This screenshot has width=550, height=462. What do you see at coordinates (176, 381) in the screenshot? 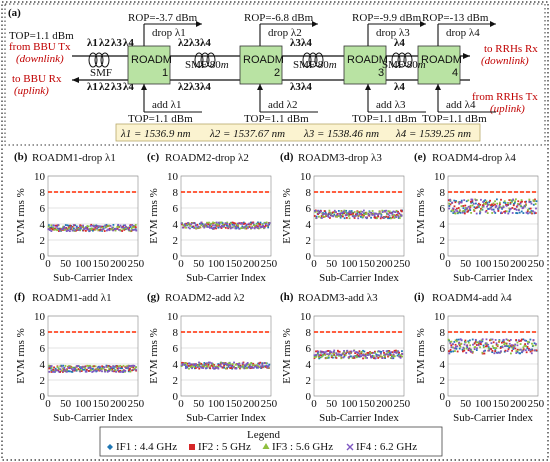
I see `y-tick-label: 2` at bounding box center [176, 381].